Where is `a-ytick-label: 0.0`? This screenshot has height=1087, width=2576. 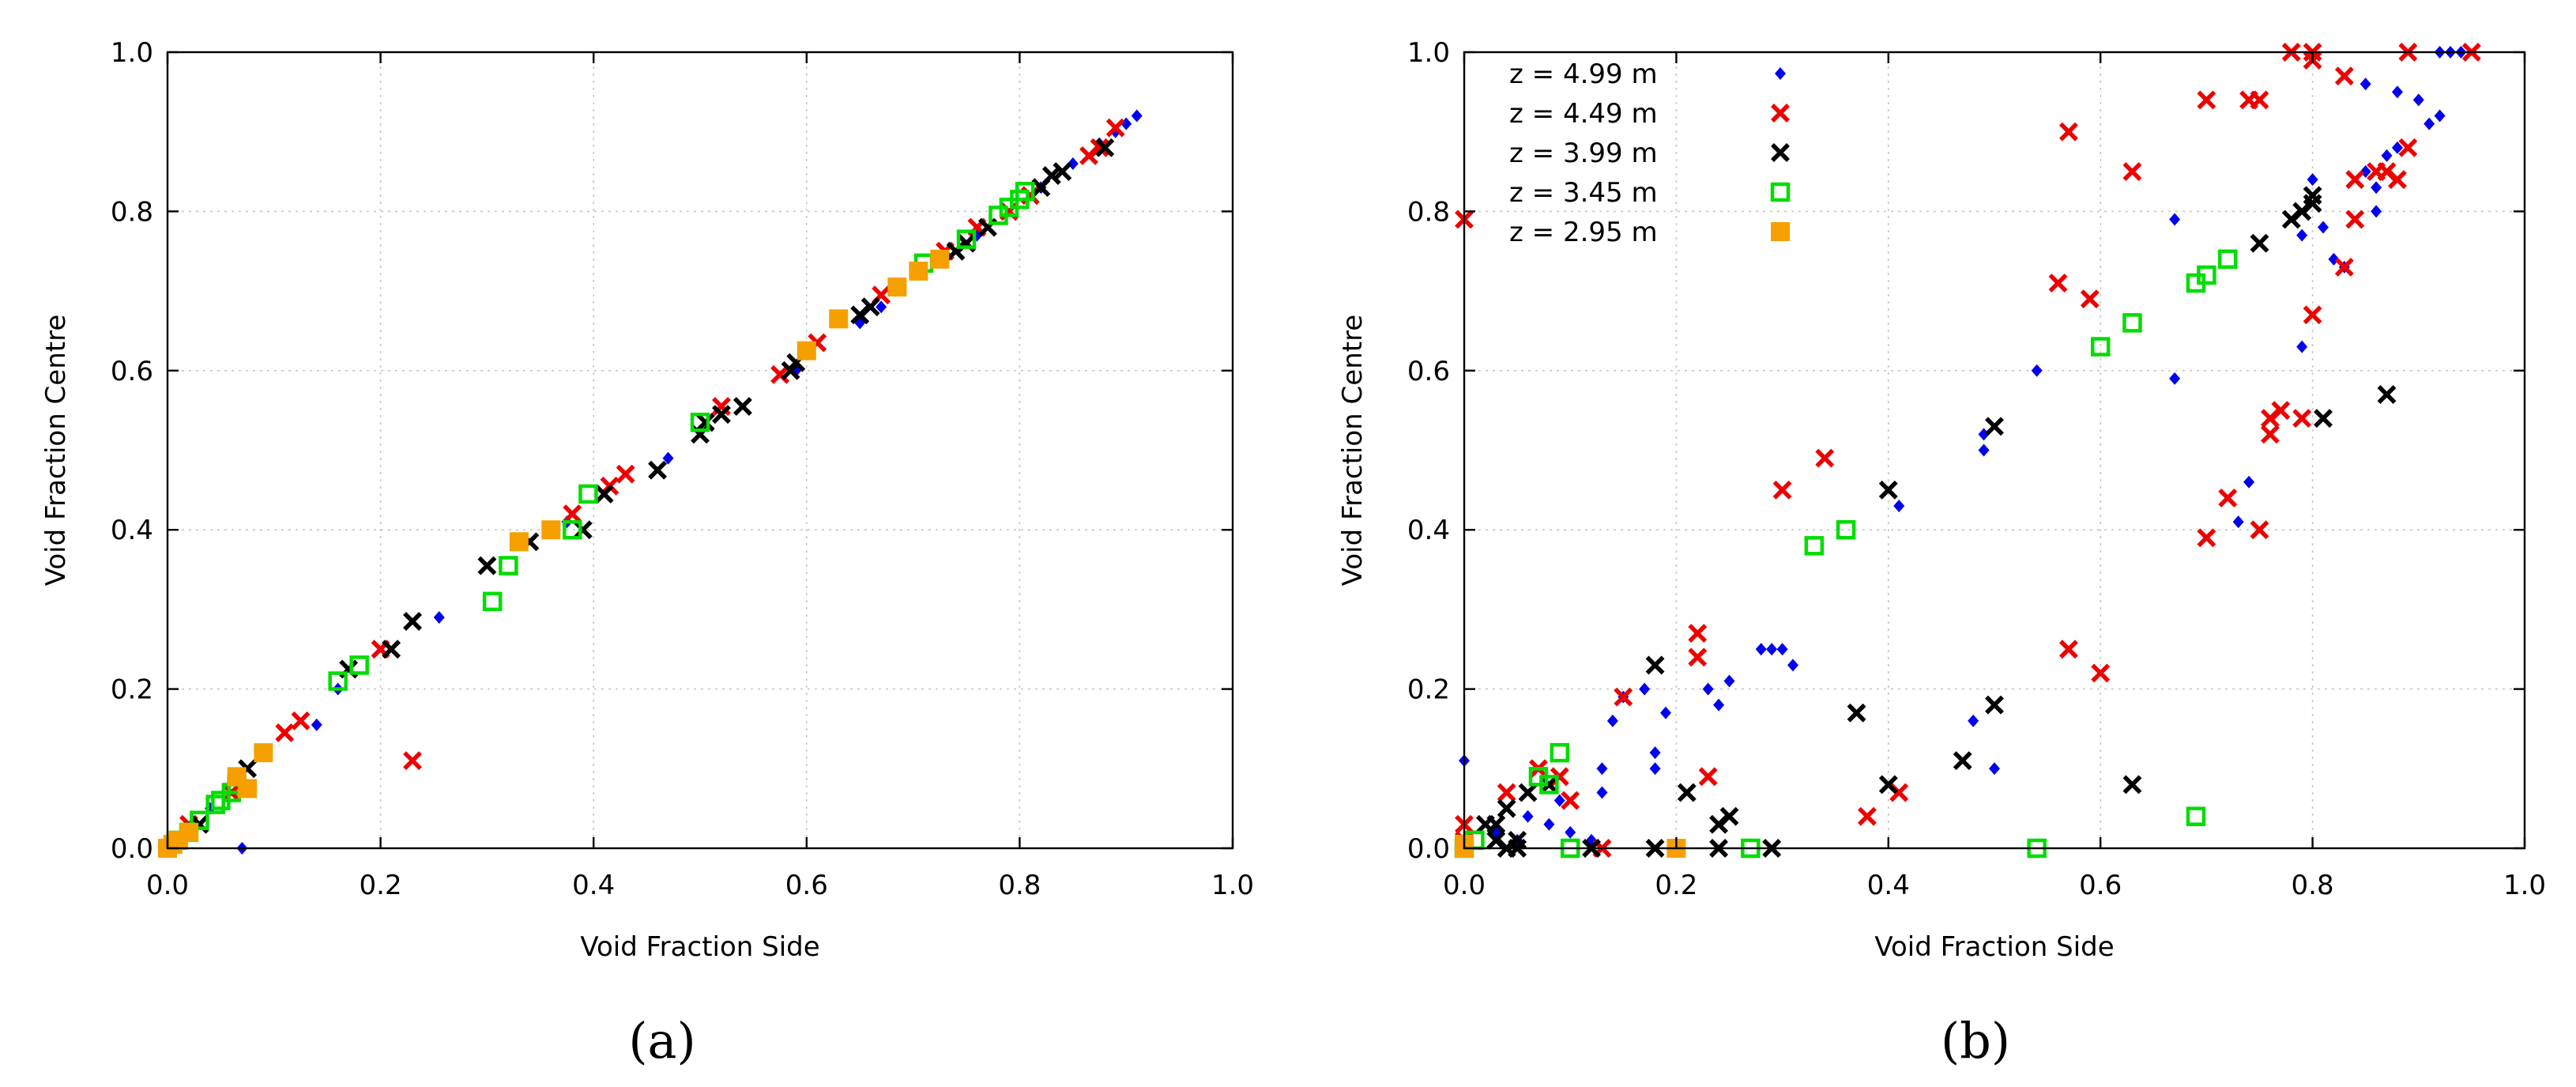 a-ytick-label: 0.0 is located at coordinates (132, 849).